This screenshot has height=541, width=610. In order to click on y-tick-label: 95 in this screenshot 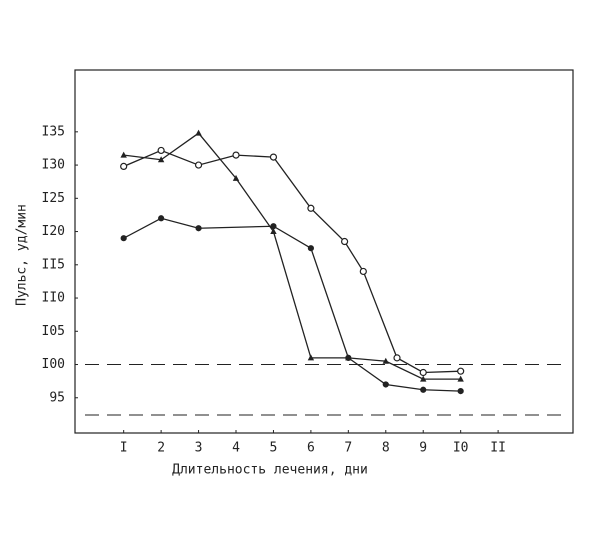, I will do `click(57, 397)`.